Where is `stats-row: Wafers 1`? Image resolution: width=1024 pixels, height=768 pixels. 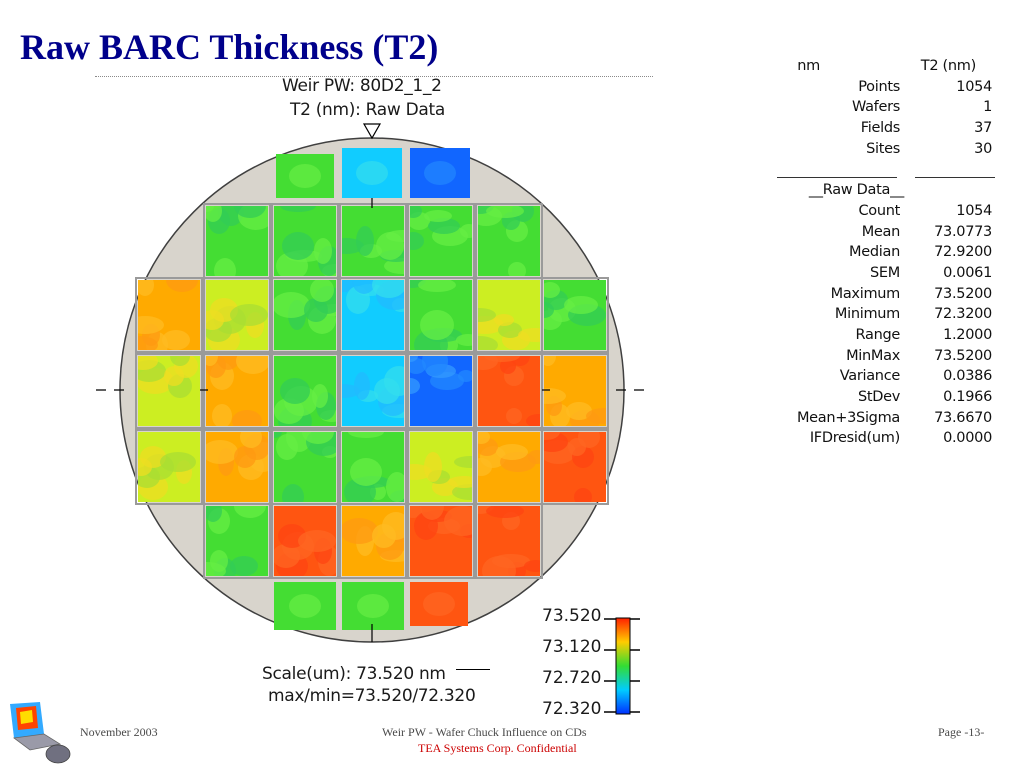
stats-row: Wafers 1 is located at coordinates (880, 109).